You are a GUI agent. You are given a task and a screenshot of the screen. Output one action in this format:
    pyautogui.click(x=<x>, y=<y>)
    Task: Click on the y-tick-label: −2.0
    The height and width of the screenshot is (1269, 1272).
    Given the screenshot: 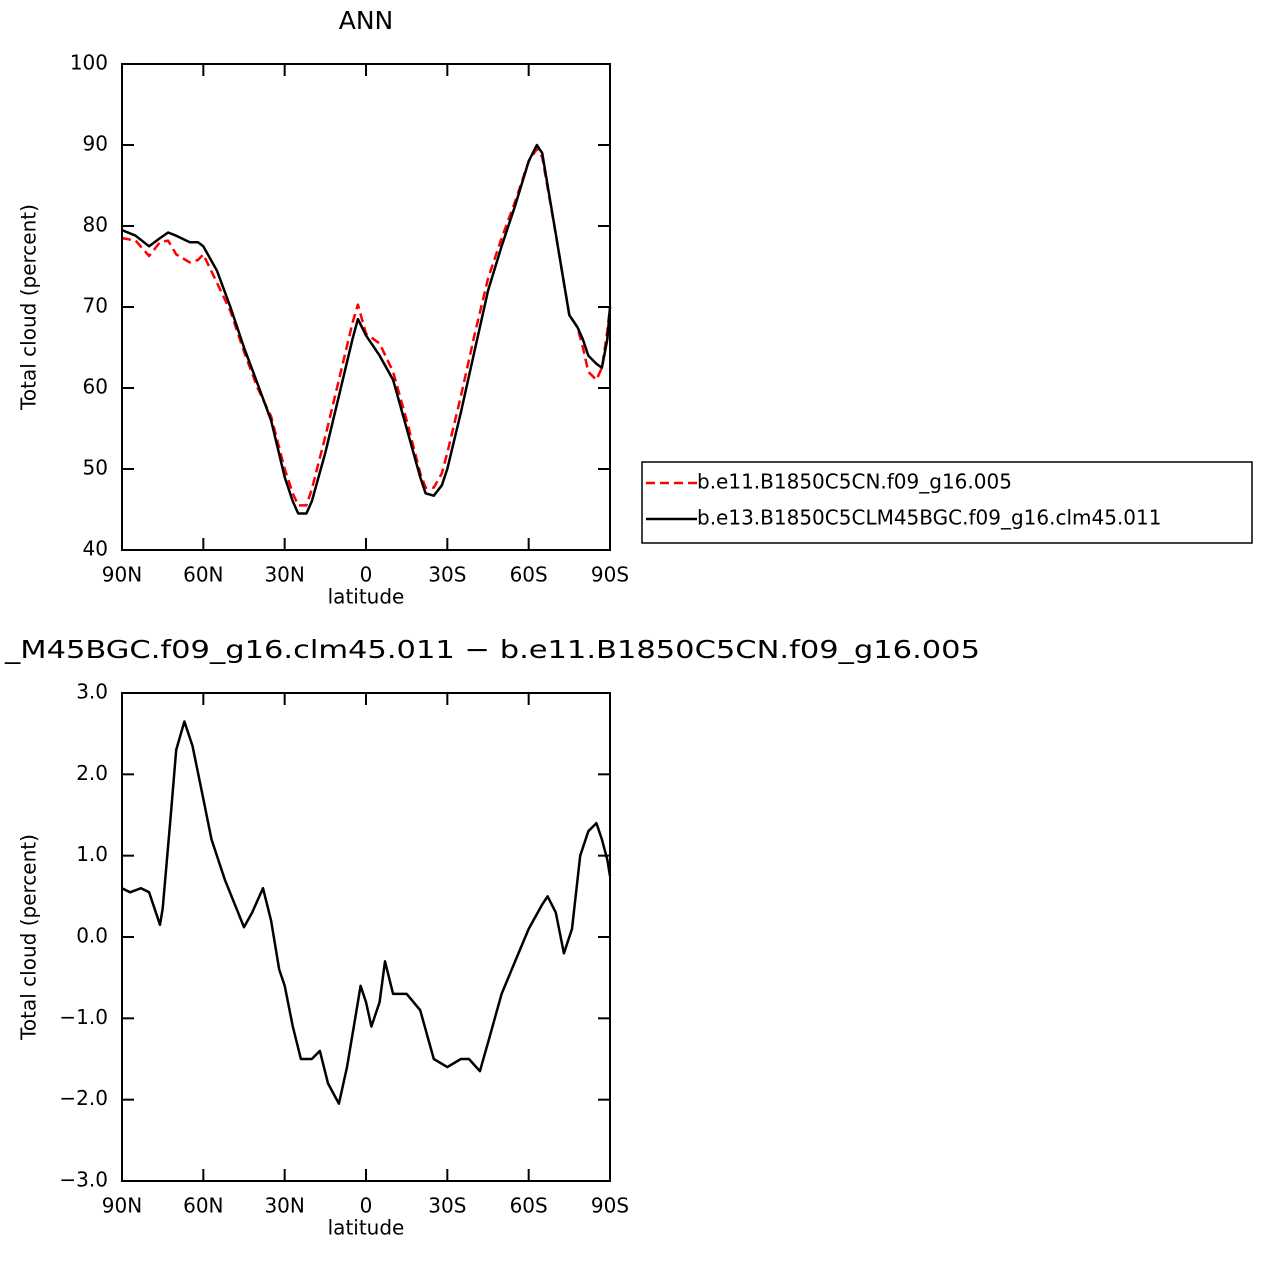 What is the action you would take?
    pyautogui.click(x=83, y=1098)
    